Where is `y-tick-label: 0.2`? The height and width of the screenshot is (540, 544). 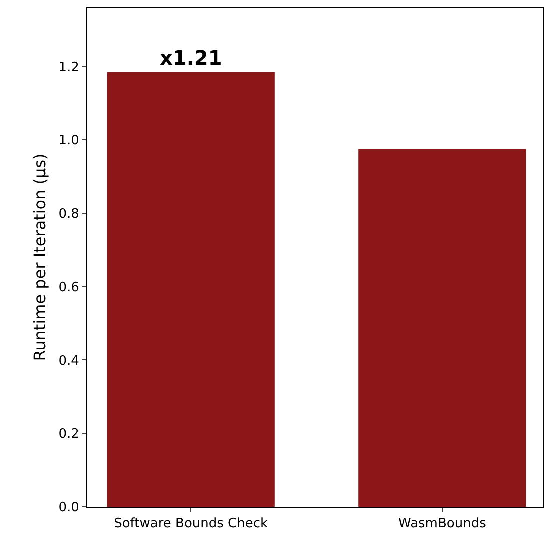 y-tick-label: 0.2 is located at coordinates (69, 434).